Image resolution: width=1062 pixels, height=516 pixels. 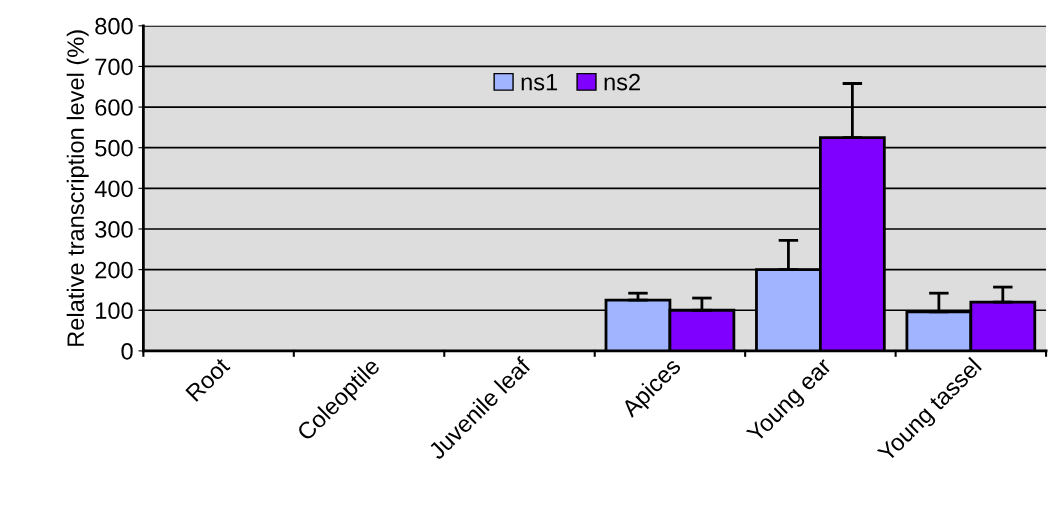 I want to click on y-tick-label: 200, so click(x=114, y=270).